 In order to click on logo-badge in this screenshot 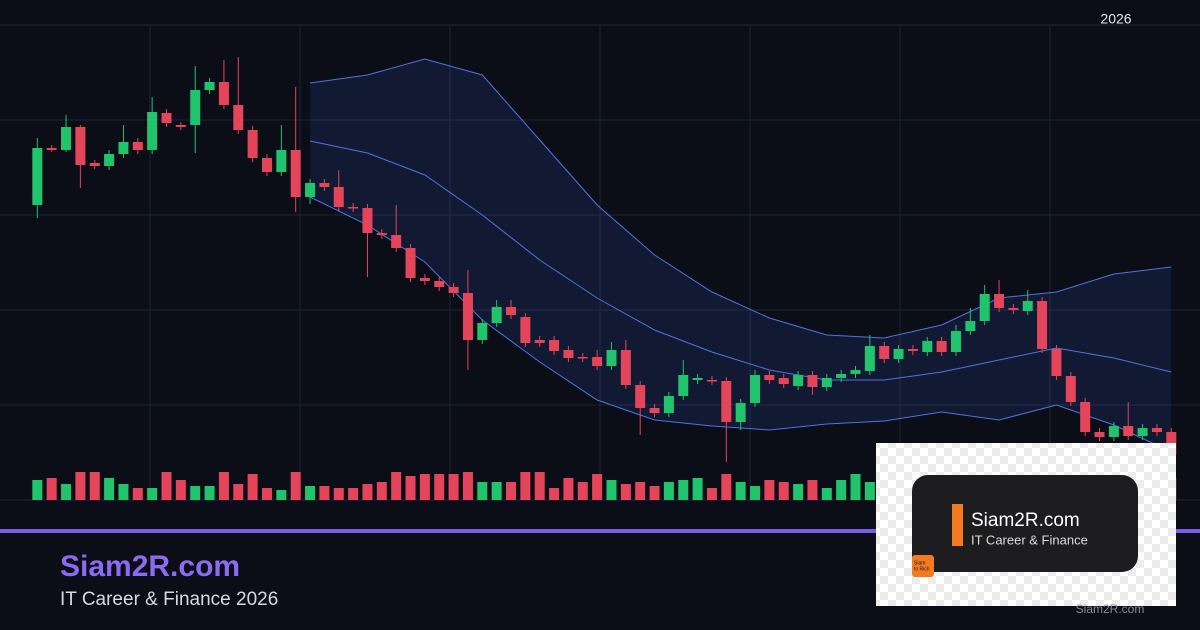, I will do `click(923, 566)`.